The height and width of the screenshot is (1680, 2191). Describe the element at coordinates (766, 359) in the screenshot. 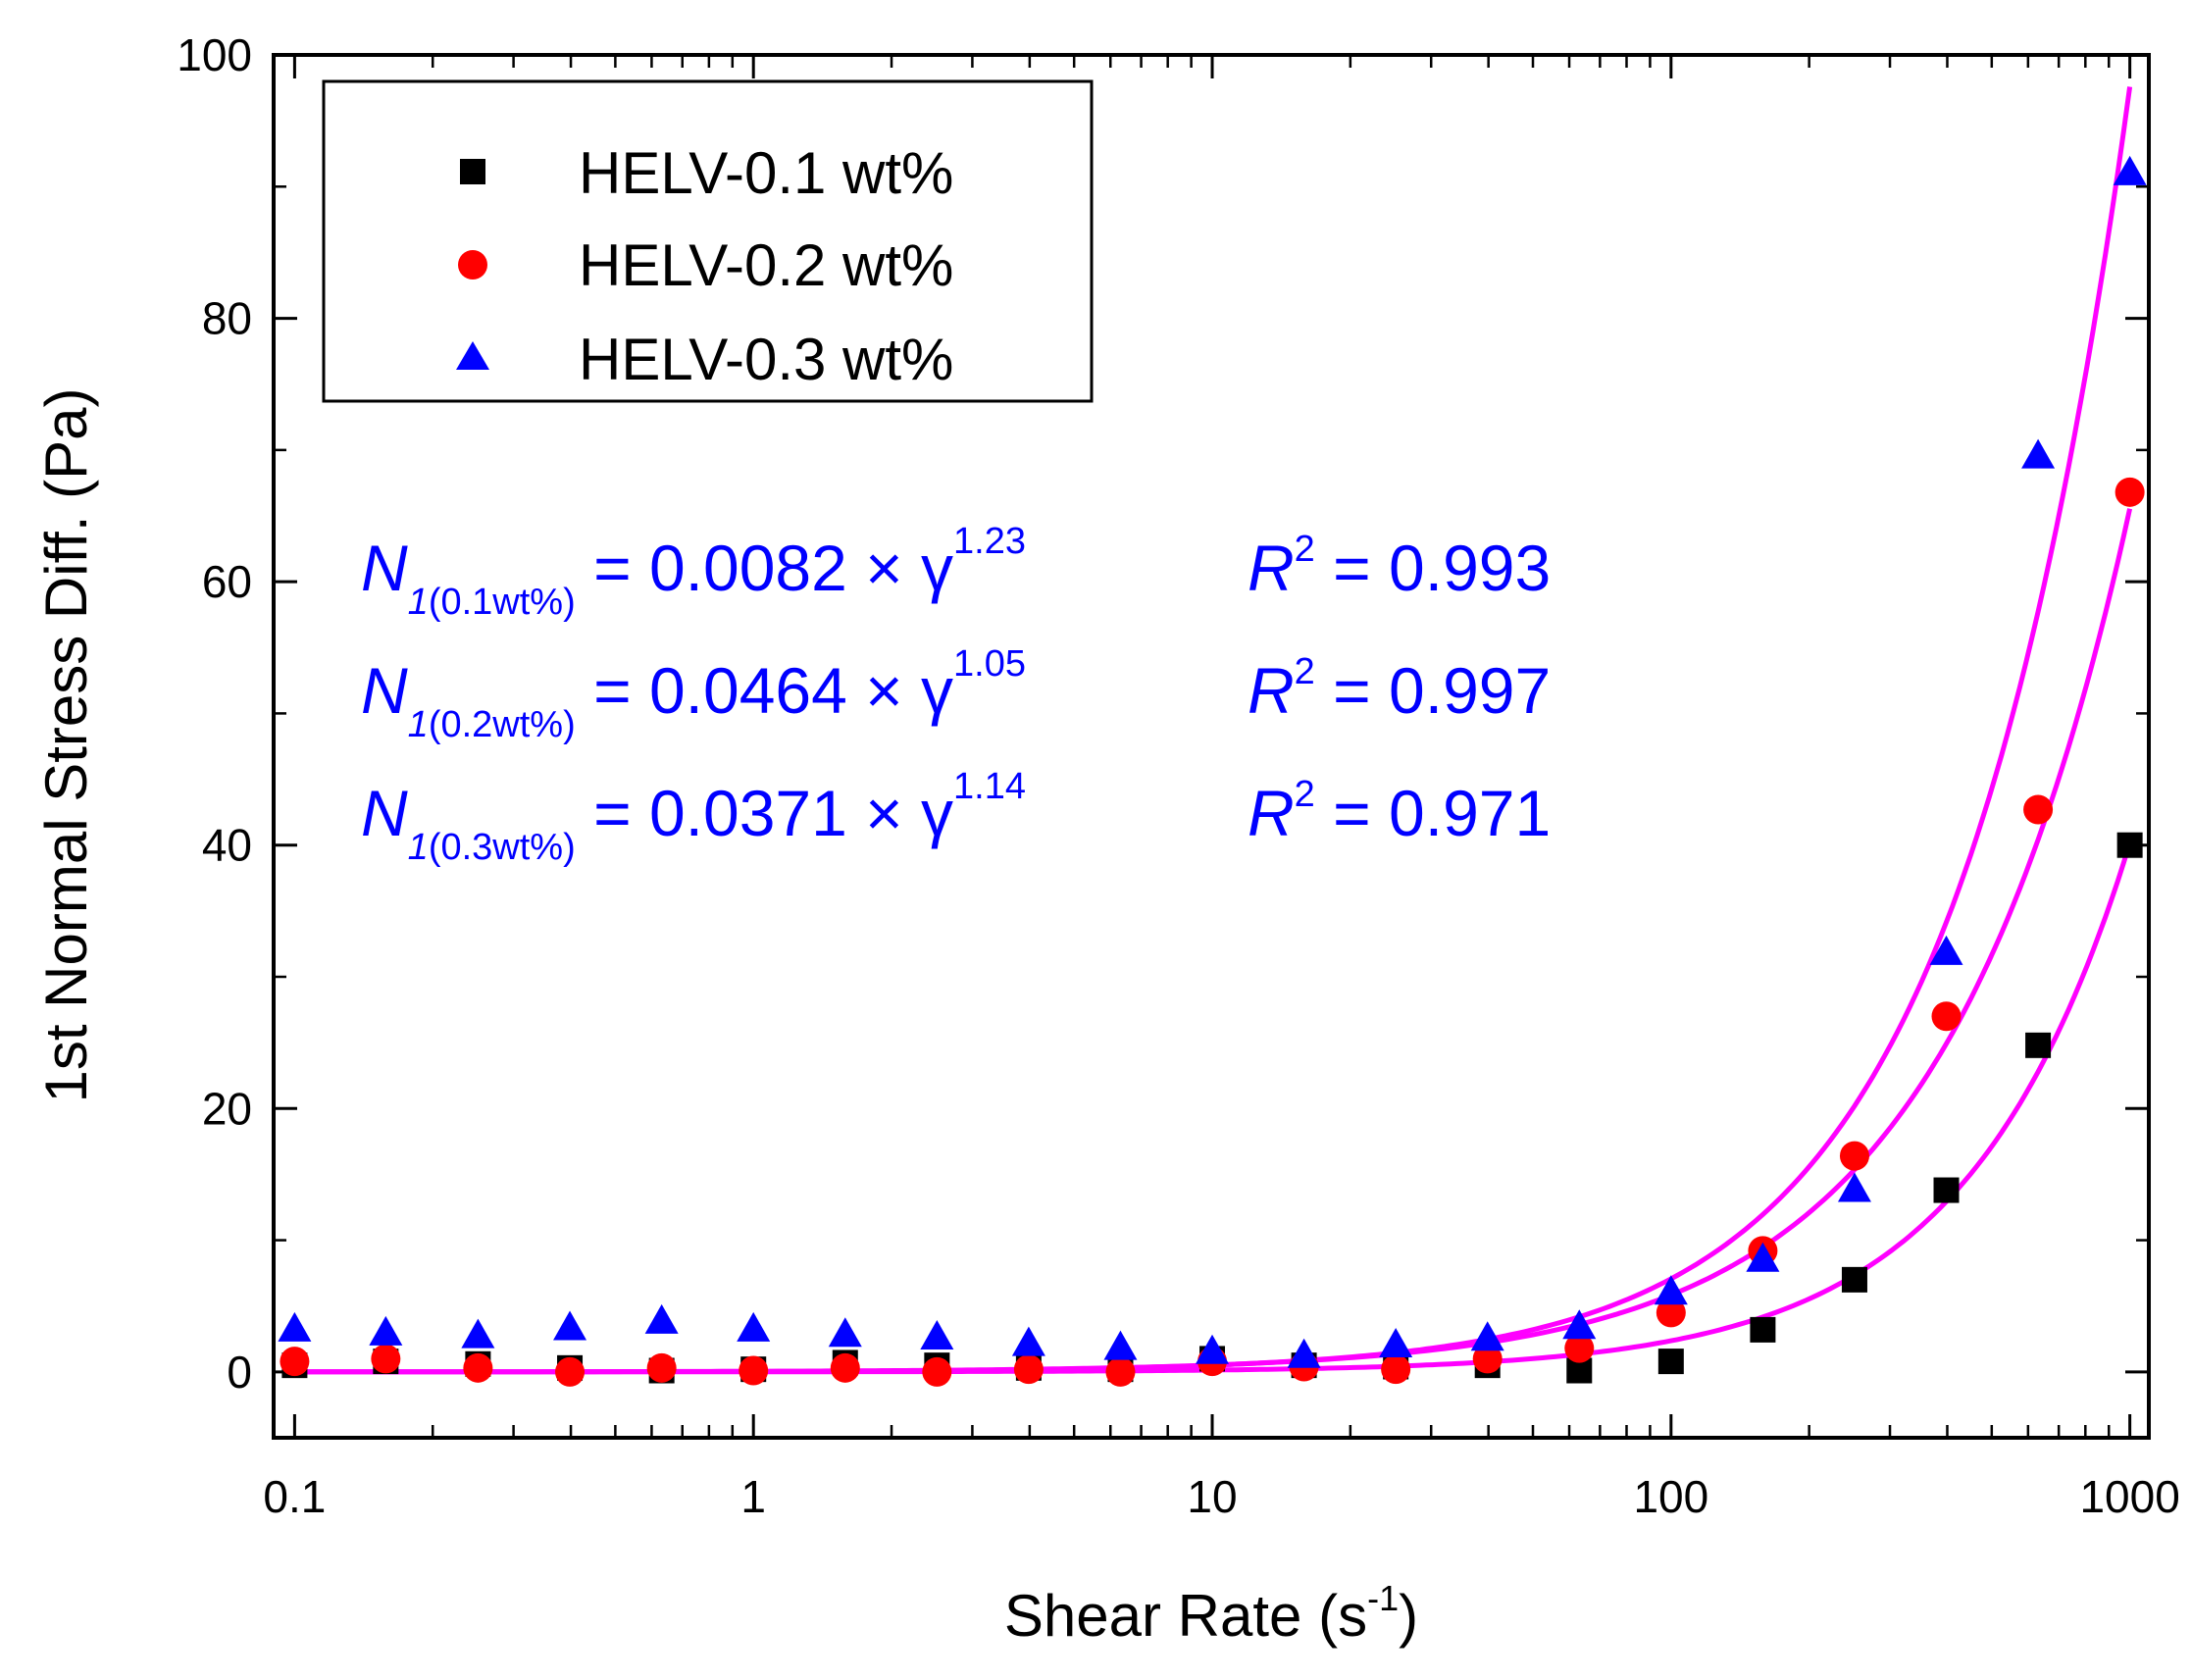

I see `legend-label-2: HELV-0.3 wt%` at that location.